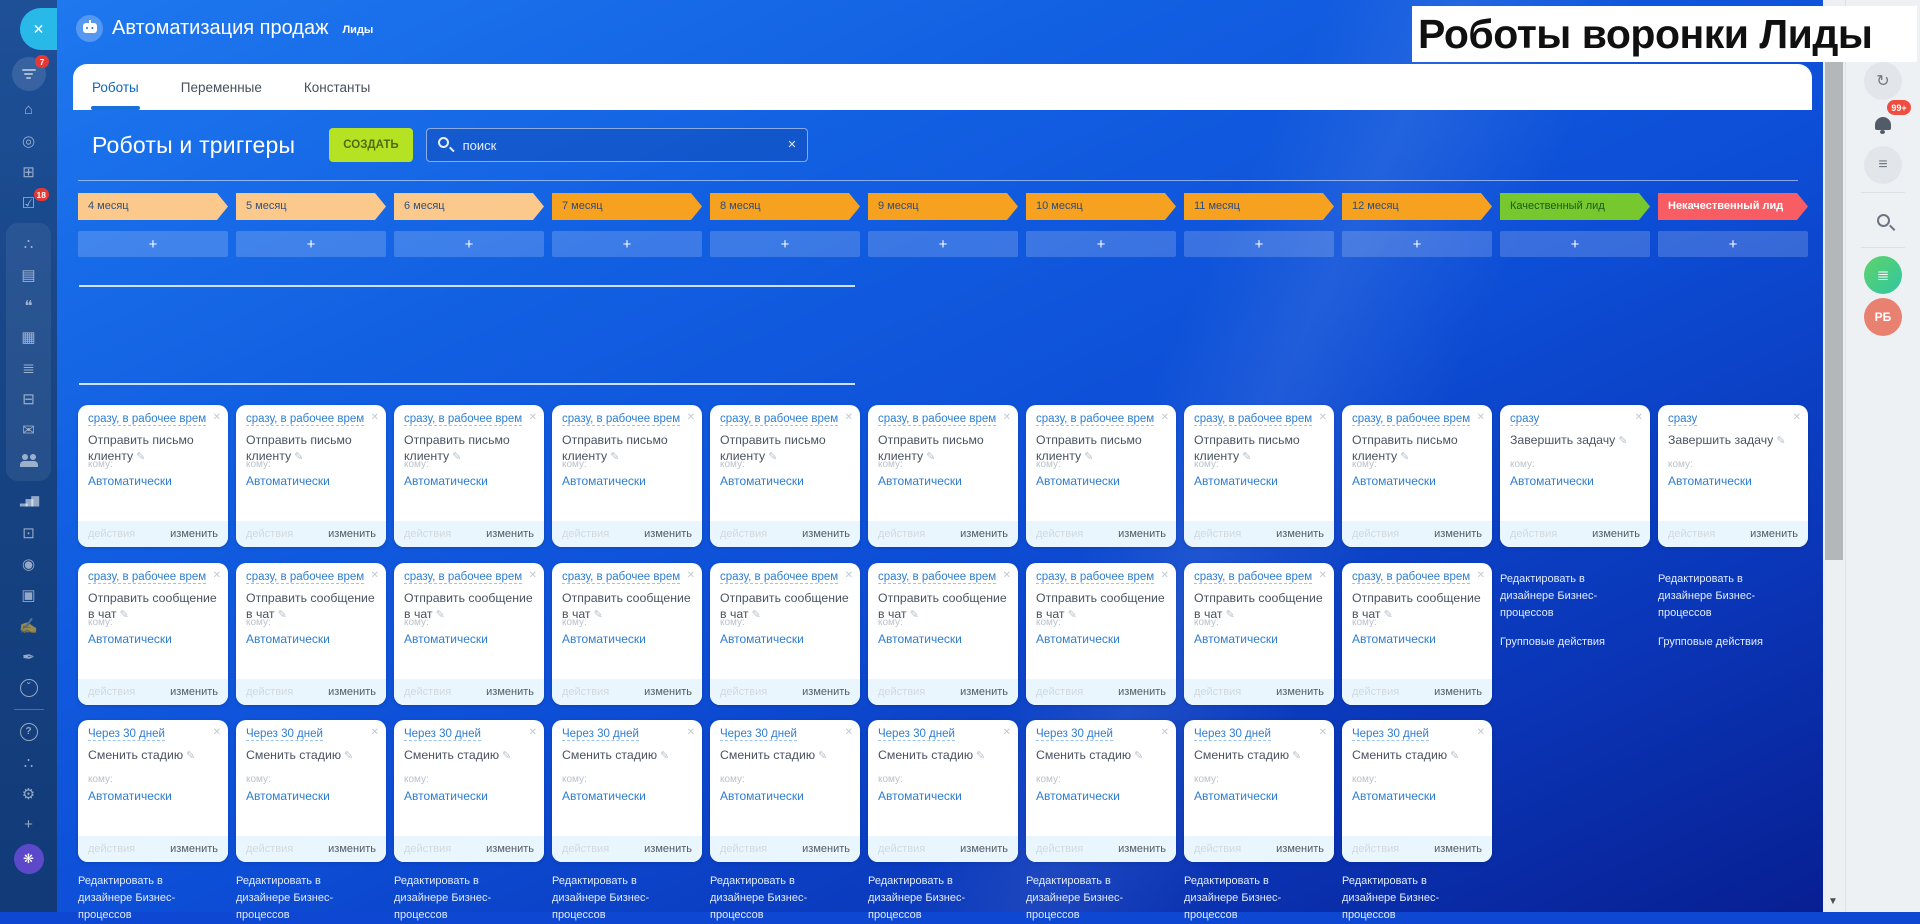  What do you see at coordinates (469, 206) in the screenshot?
I see `stage-header: 6 месяц` at bounding box center [469, 206].